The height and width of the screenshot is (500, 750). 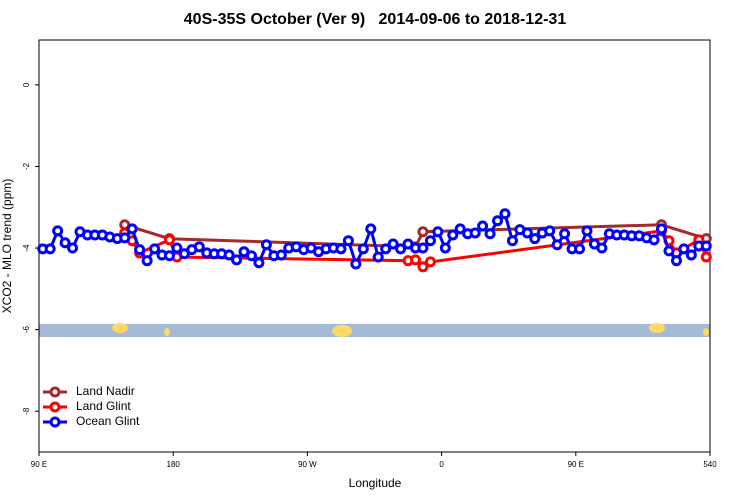 I want to click on legend-label: Land Nadir, so click(x=105, y=391).